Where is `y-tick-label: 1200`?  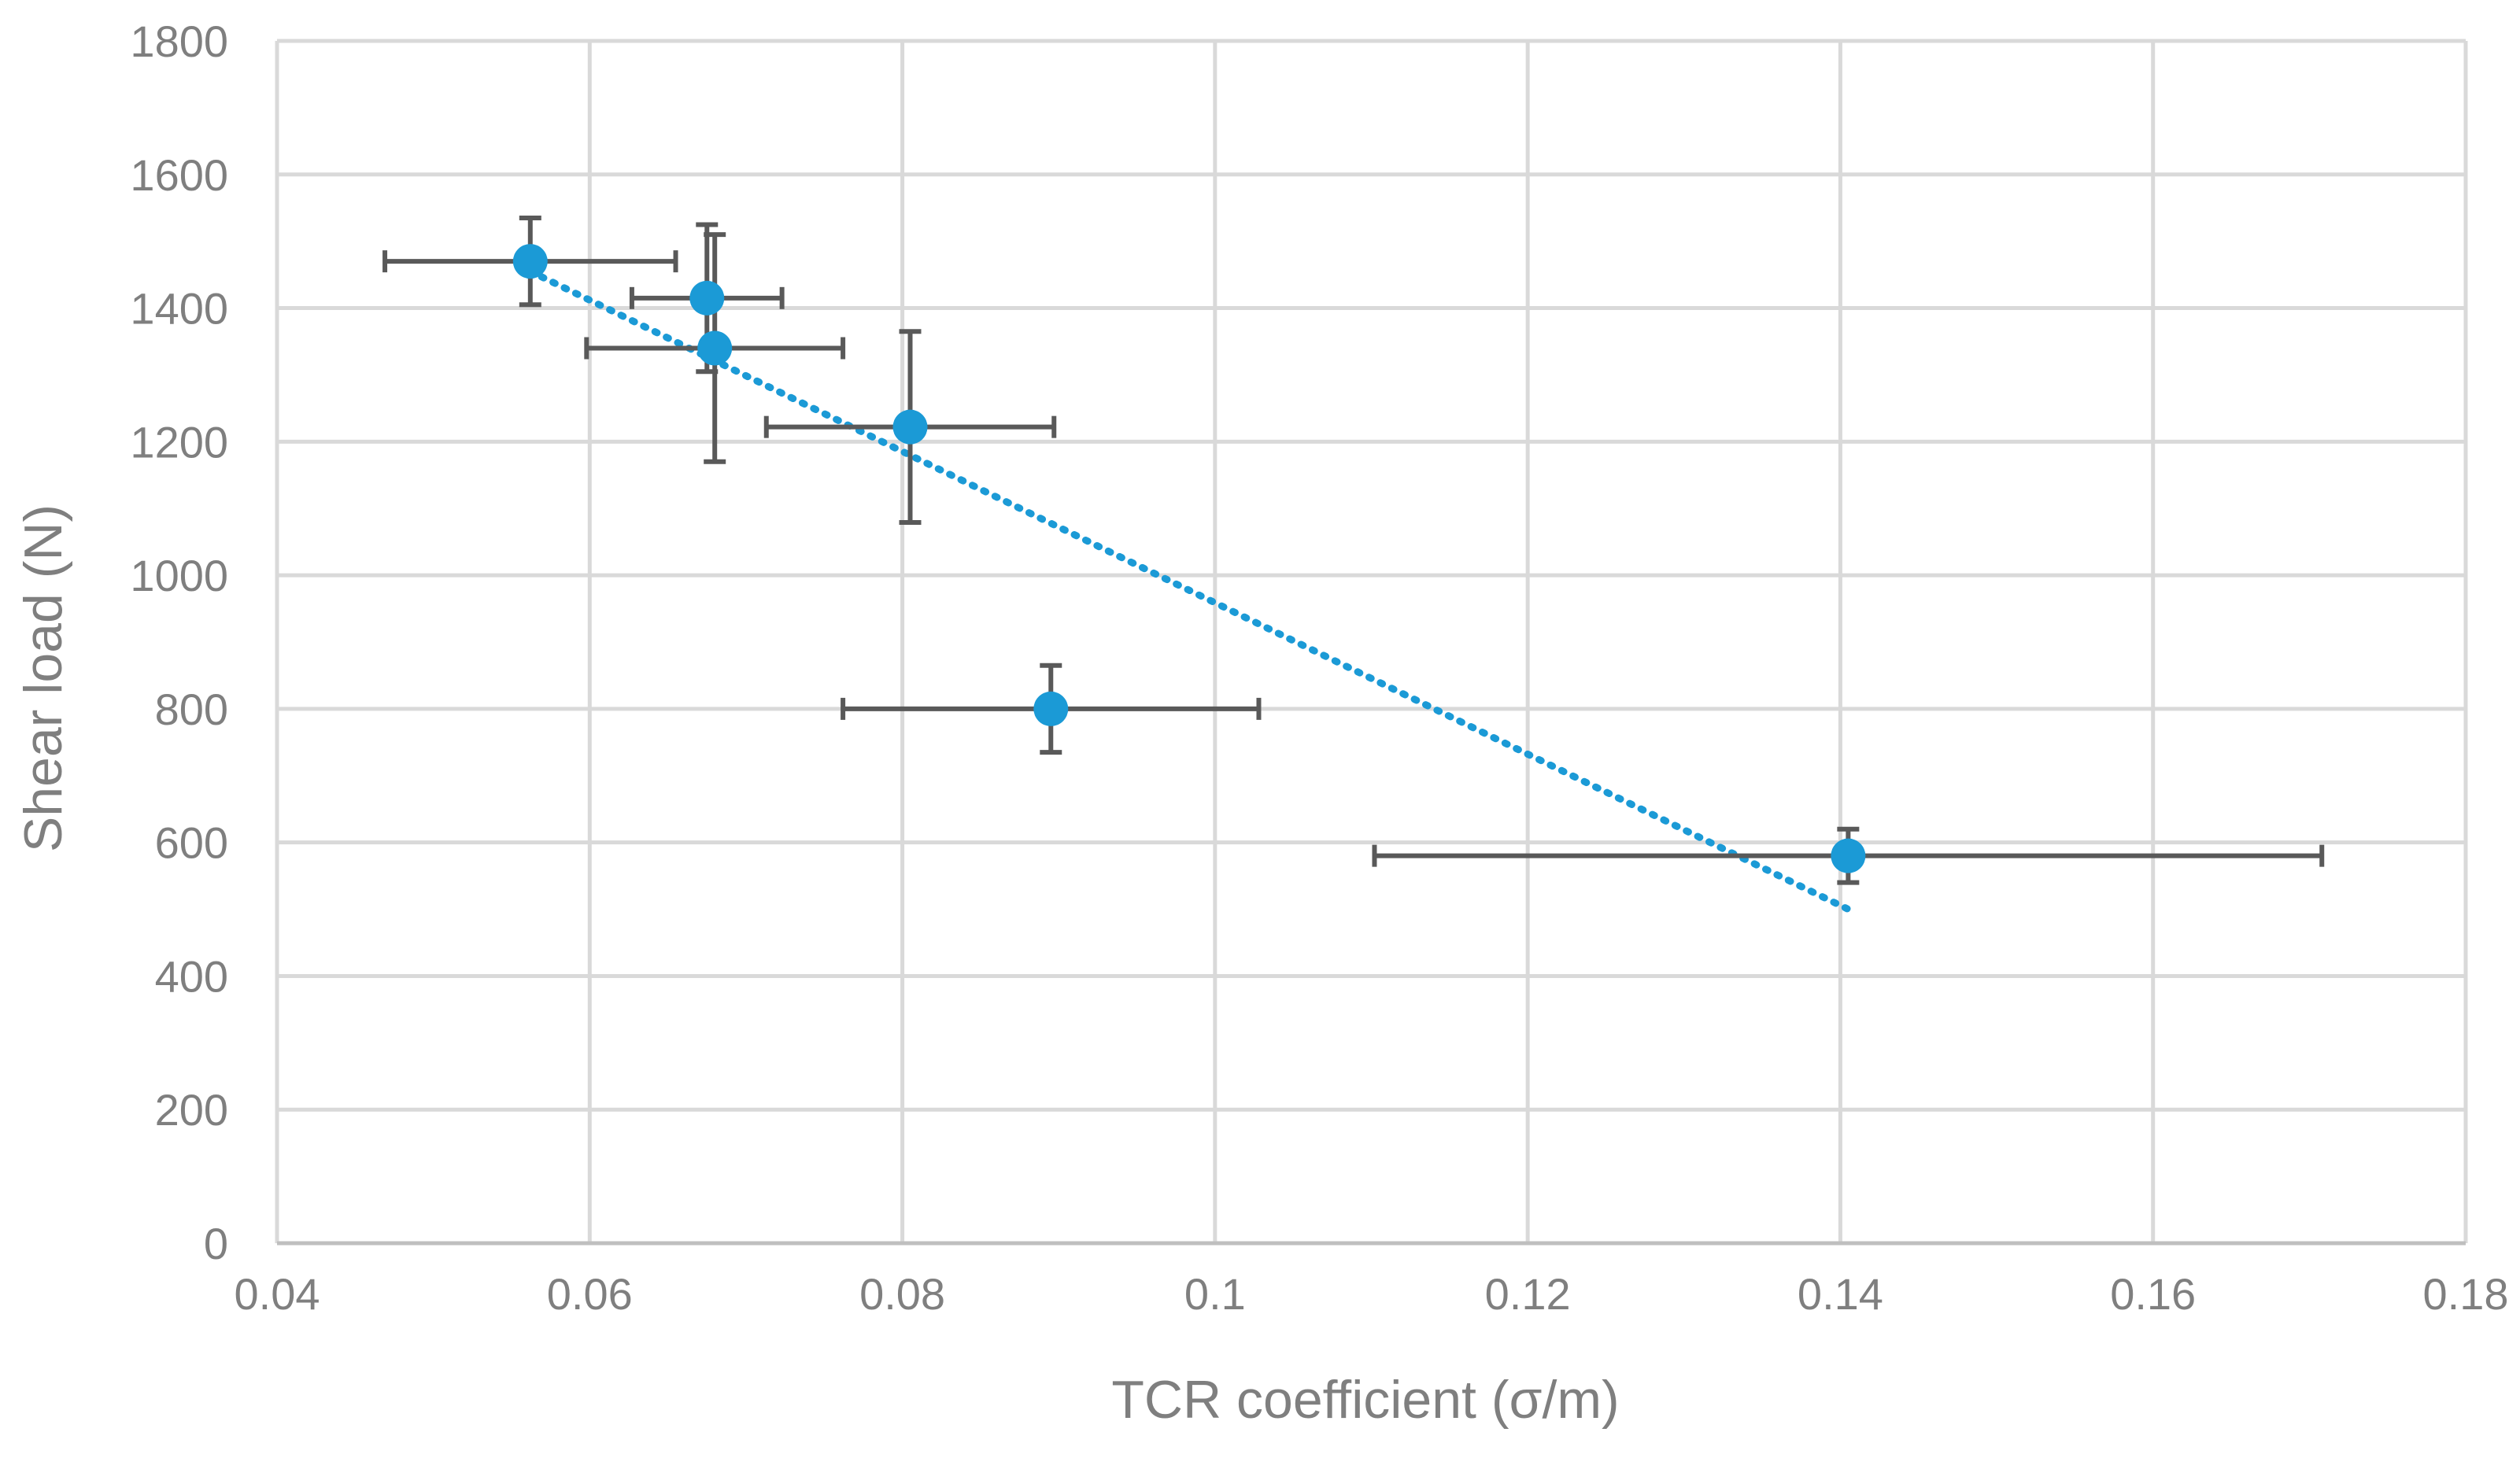 y-tick-label: 1200 is located at coordinates (179, 442).